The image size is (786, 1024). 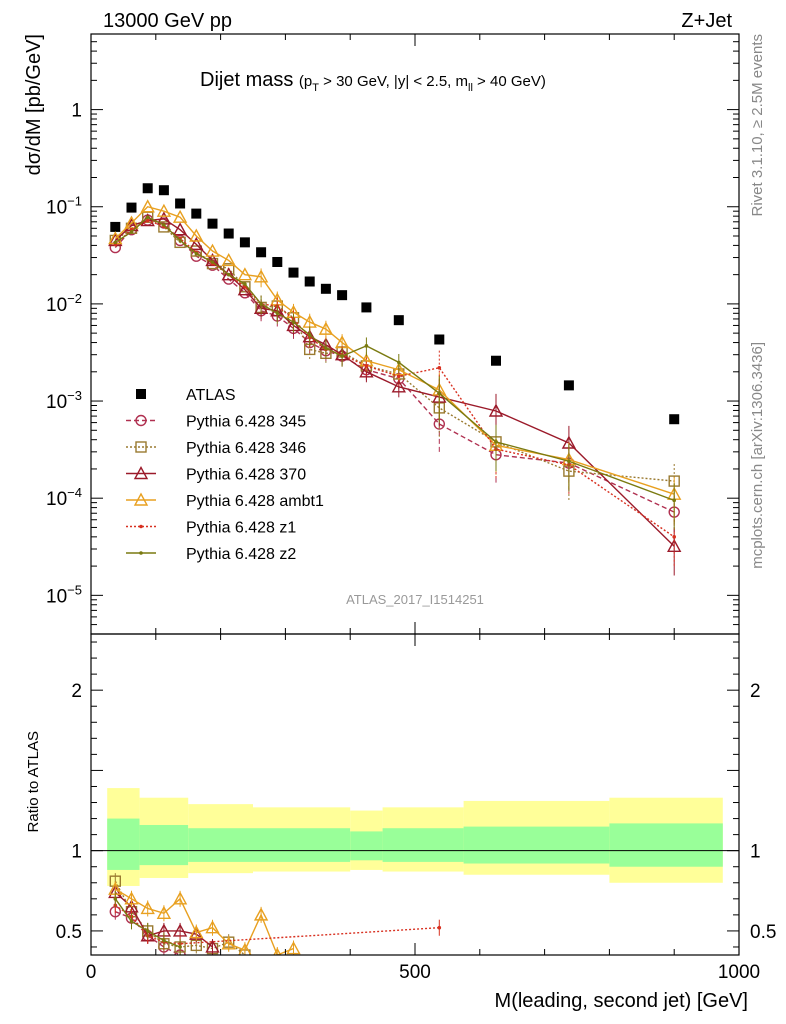 I want to click on y-tick-label: 10⁻⁵, so click(x=64, y=594).